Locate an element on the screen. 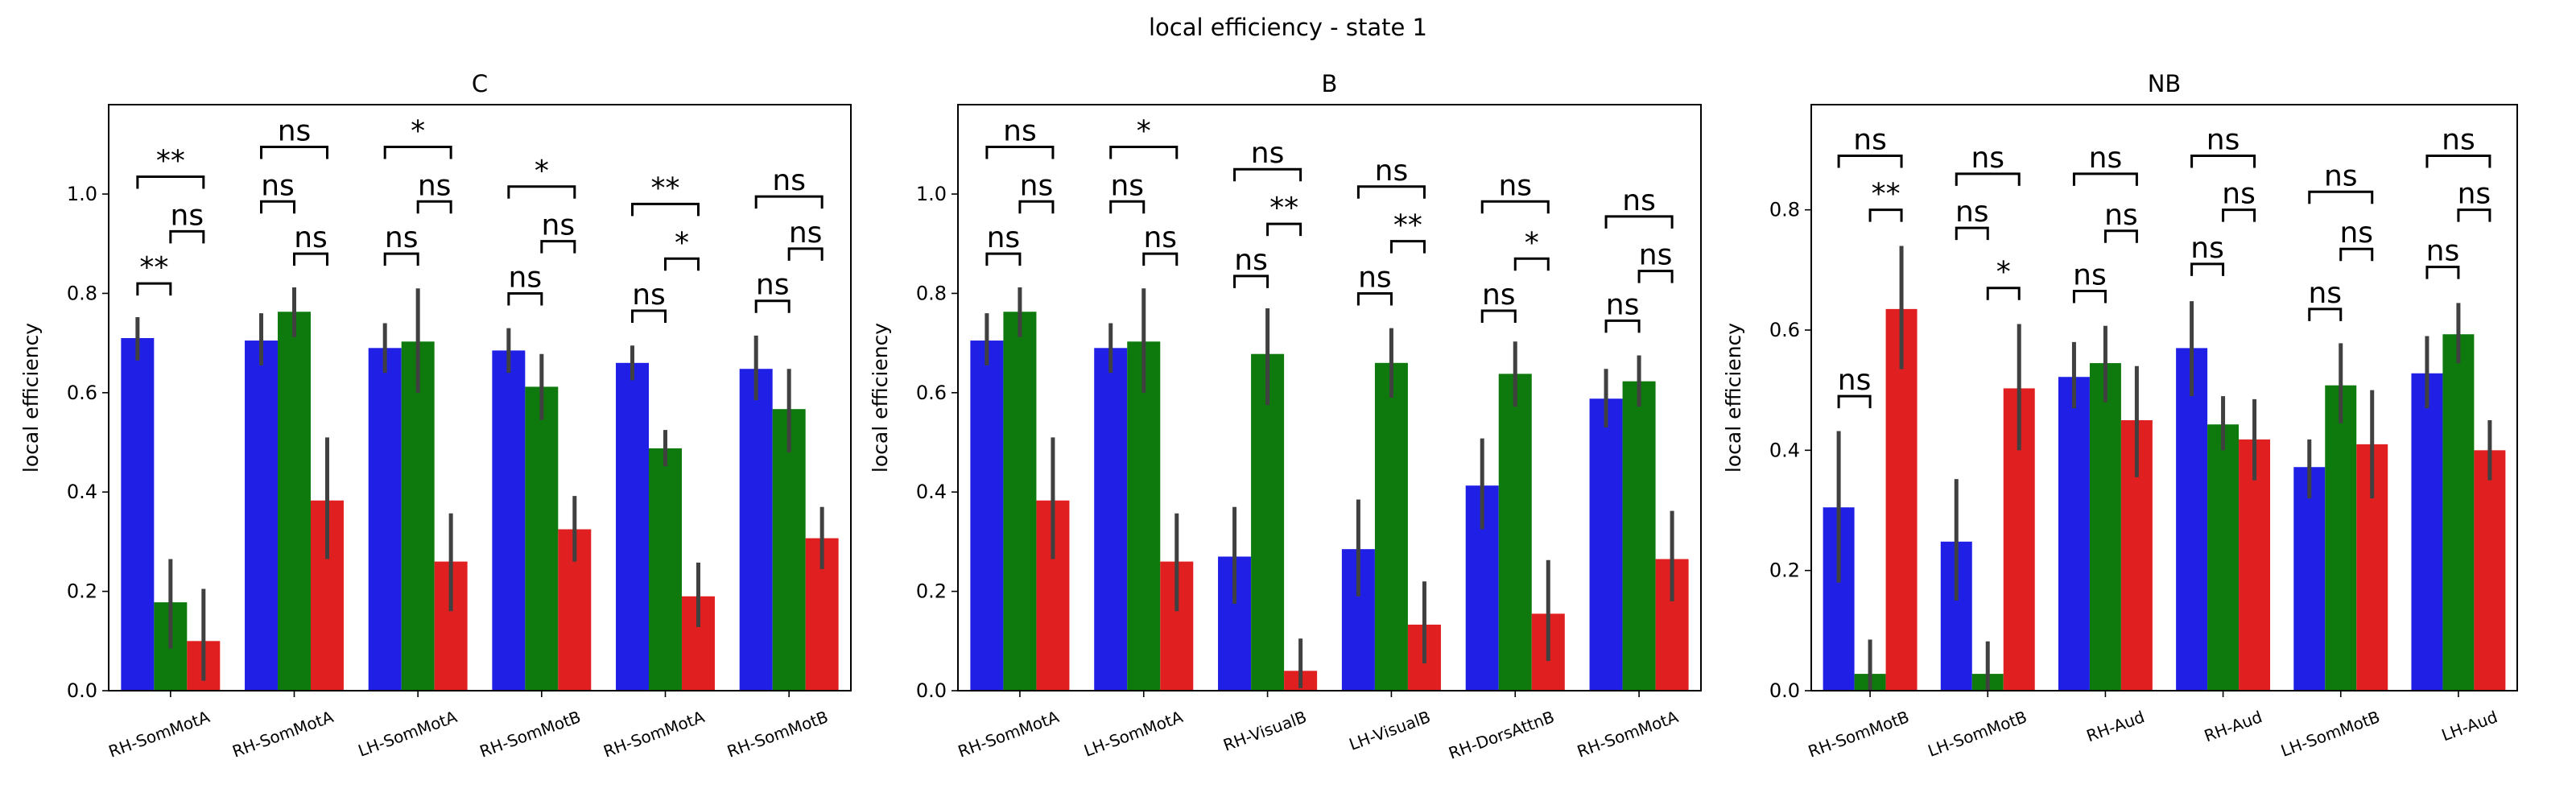 The image size is (2576, 805). figure-title: local efficiency - state 1 is located at coordinates (1288, 27).